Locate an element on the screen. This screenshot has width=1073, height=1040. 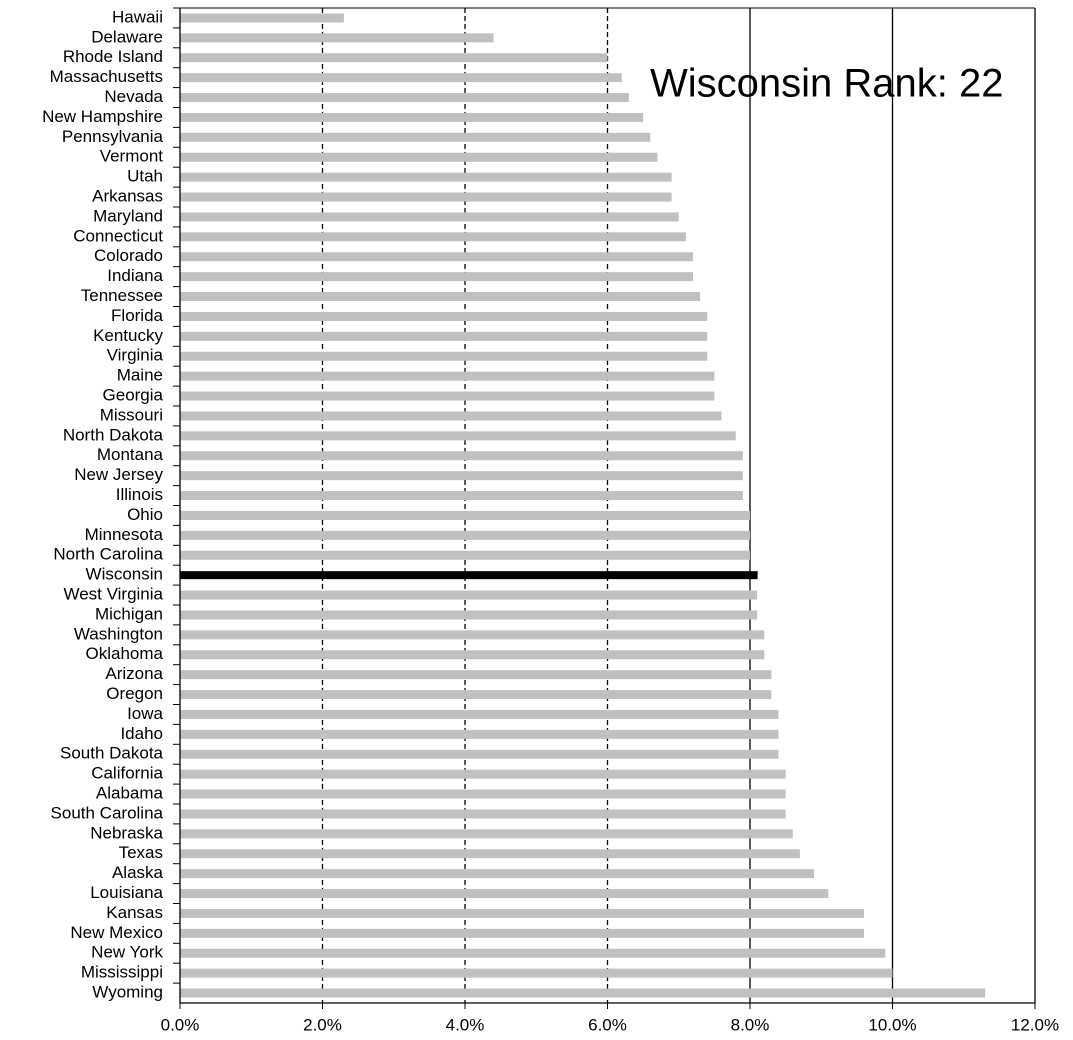
y-tick-label: Utah is located at coordinates (145, 176).